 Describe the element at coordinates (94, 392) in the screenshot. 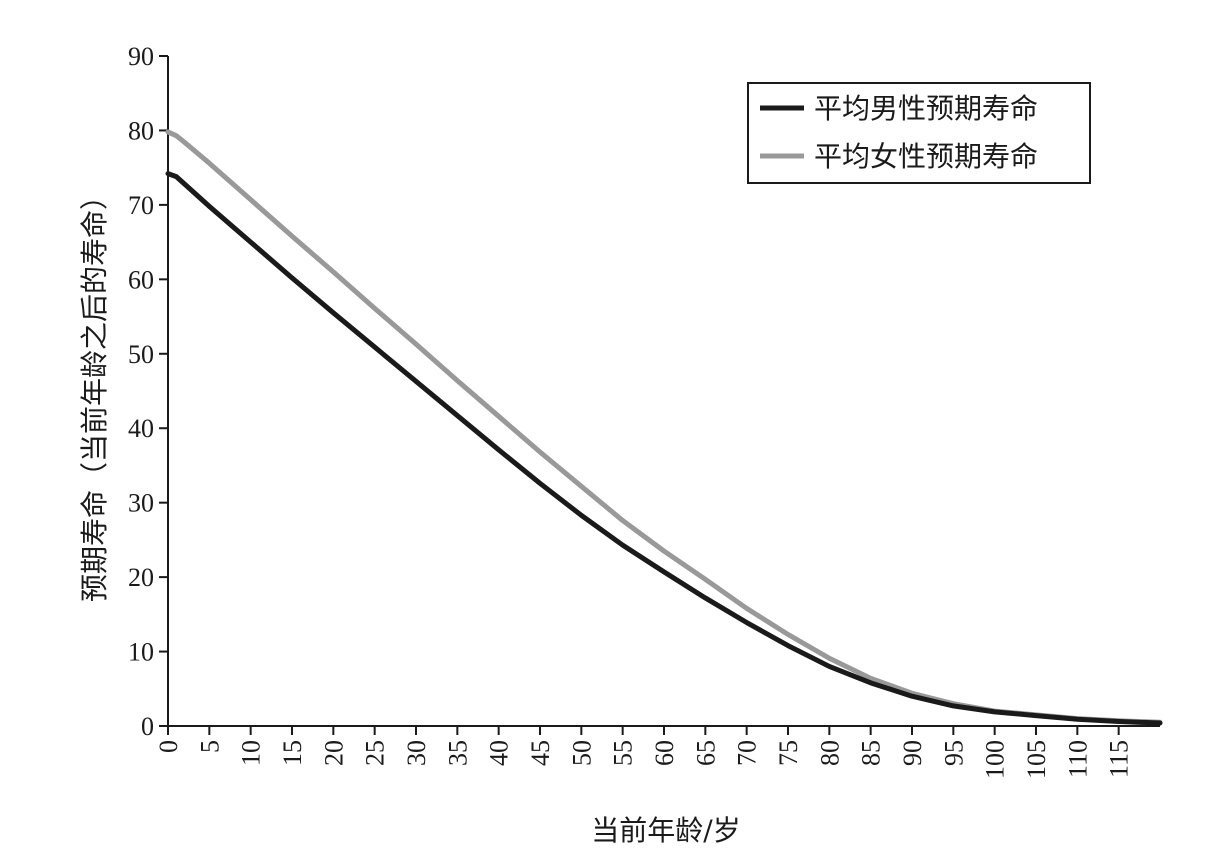

I see `y-axis-title: 预期寿命（当前年龄之后的寿命）` at that location.